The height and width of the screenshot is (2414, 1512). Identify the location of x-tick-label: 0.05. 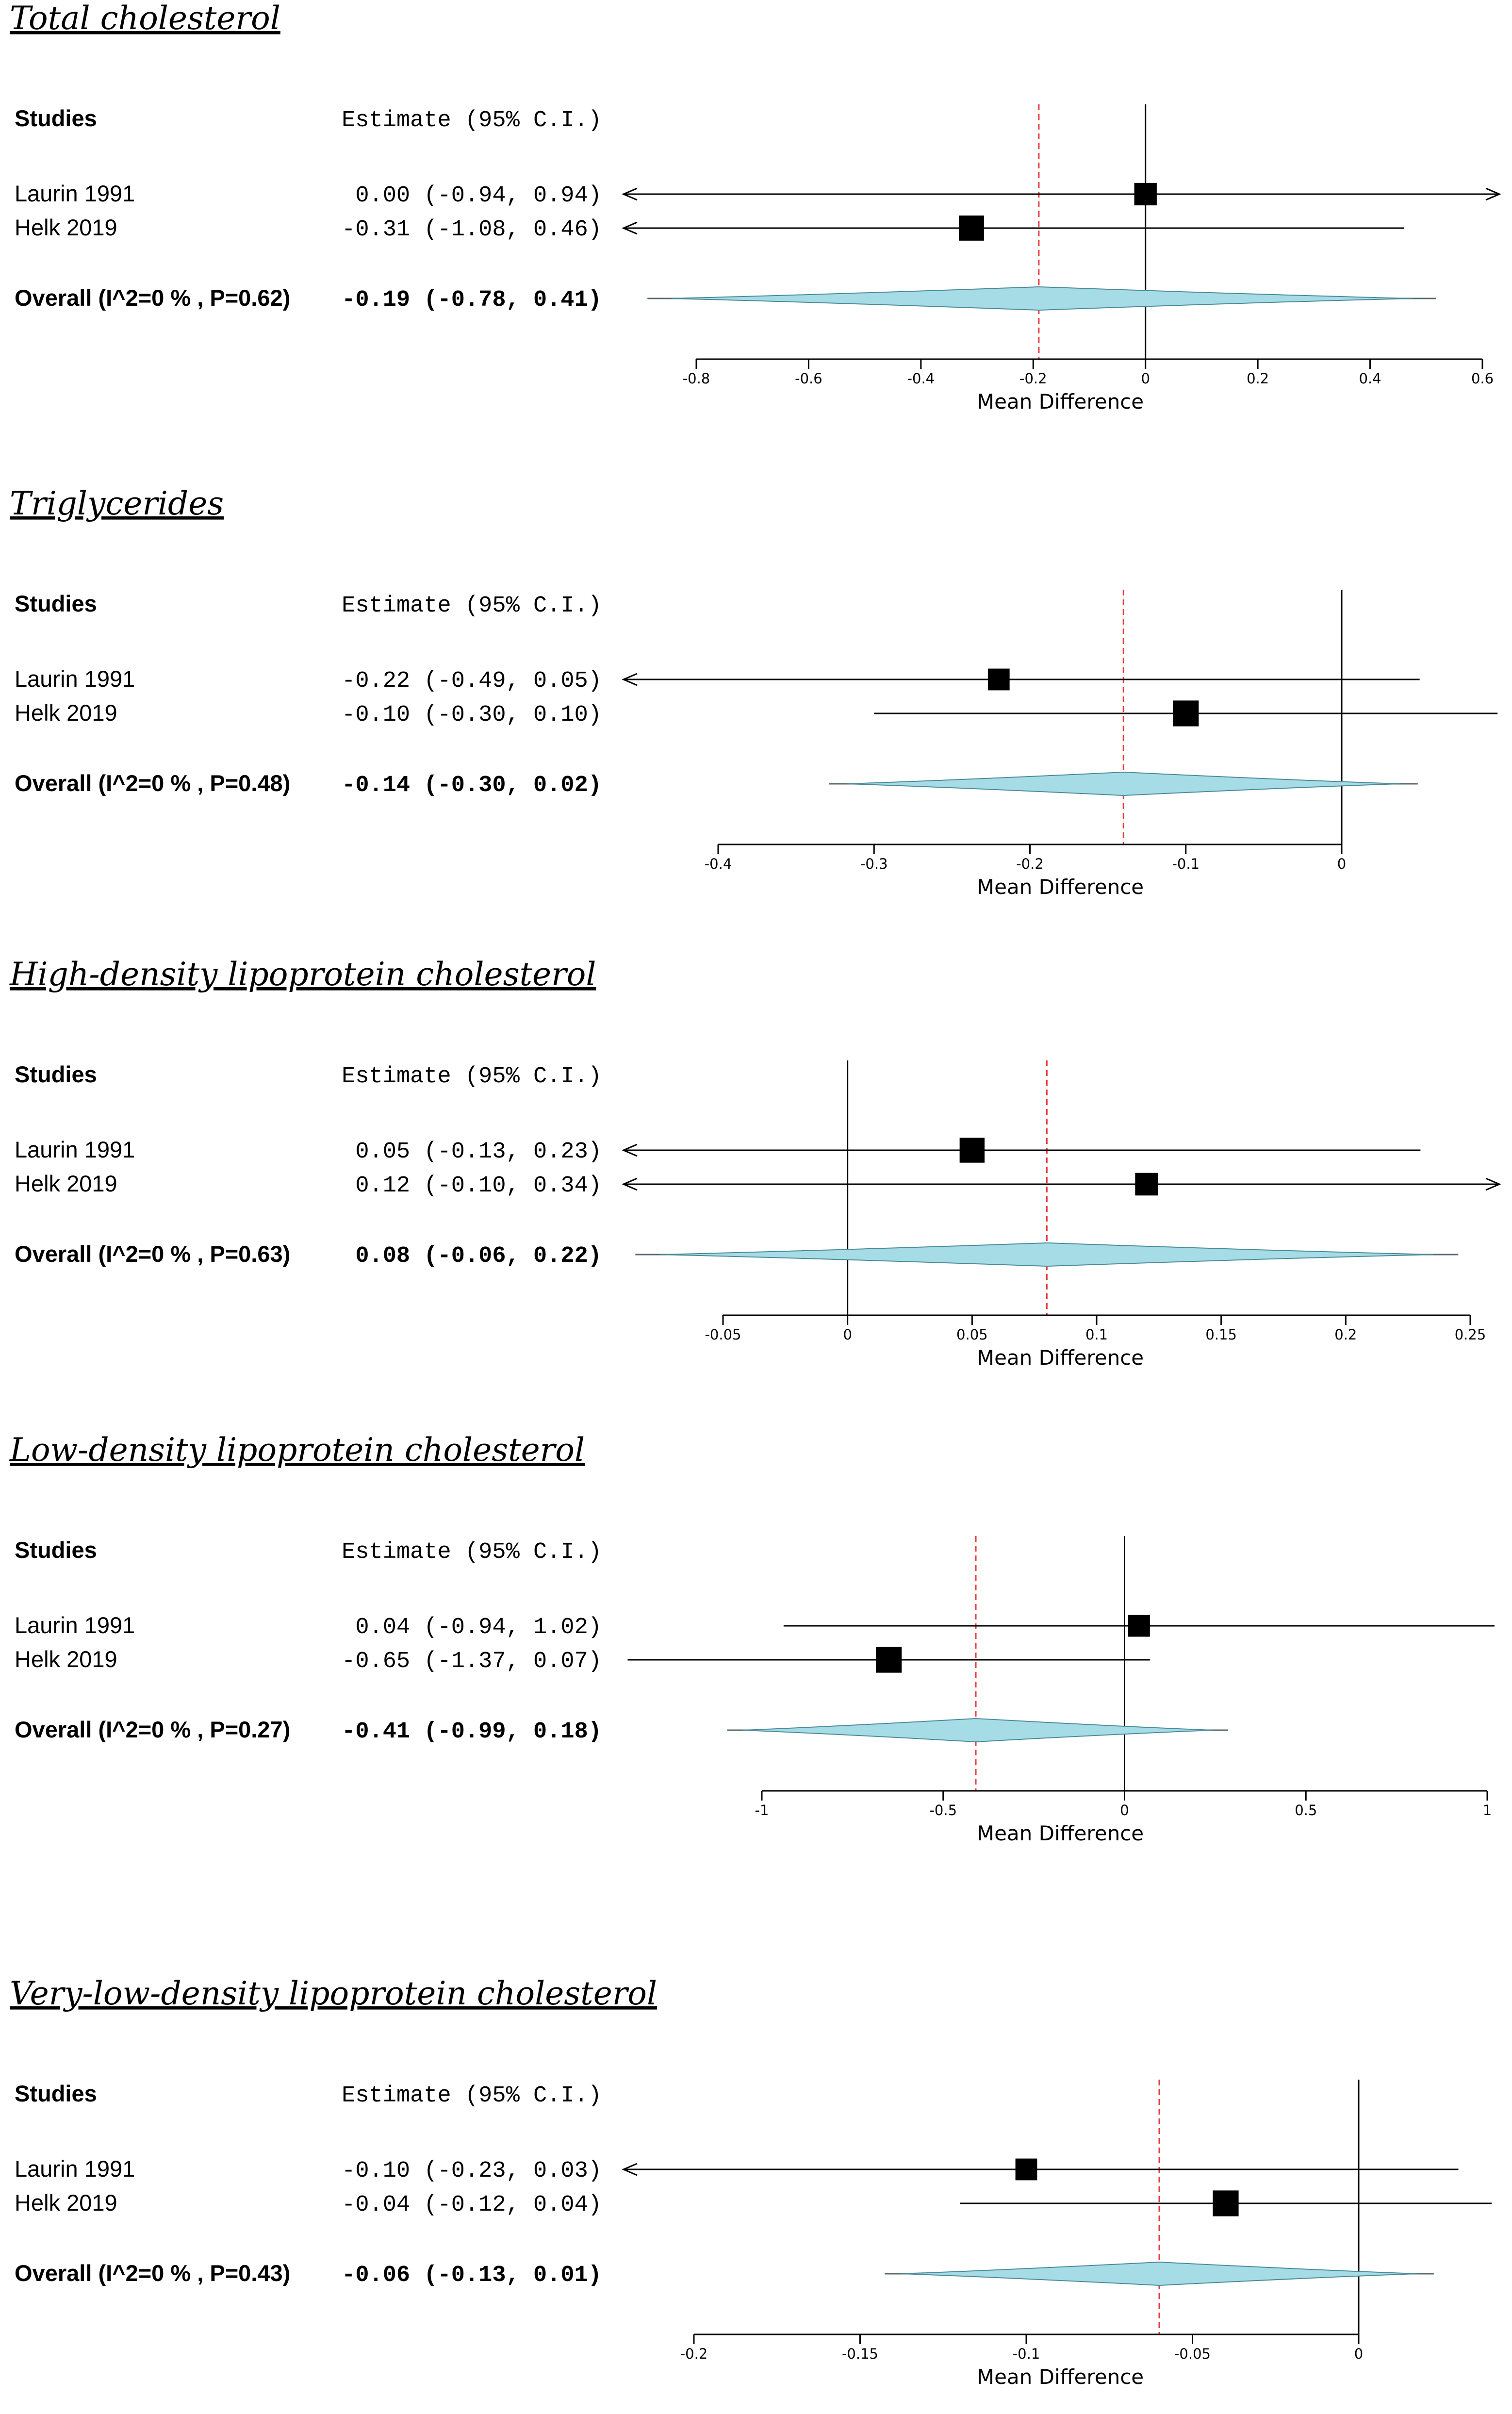
(972, 1334).